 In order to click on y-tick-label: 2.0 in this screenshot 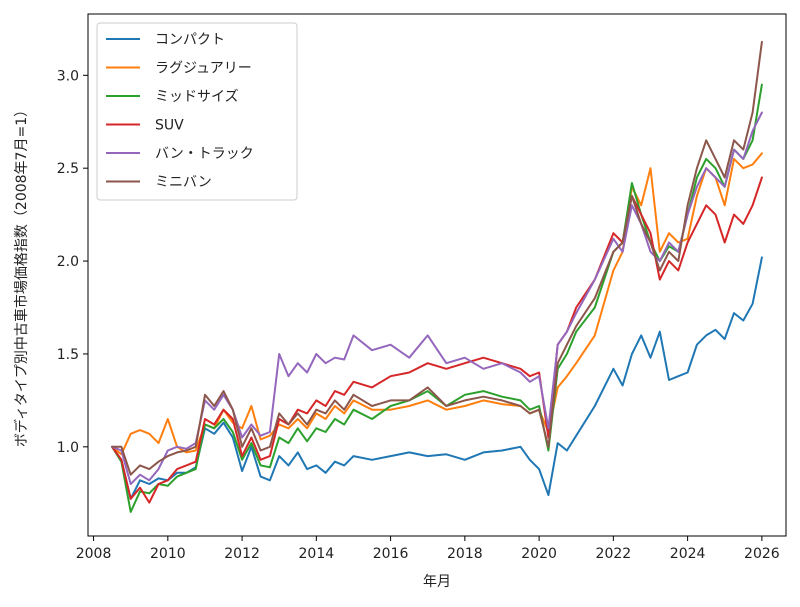, I will do `click(68, 262)`.